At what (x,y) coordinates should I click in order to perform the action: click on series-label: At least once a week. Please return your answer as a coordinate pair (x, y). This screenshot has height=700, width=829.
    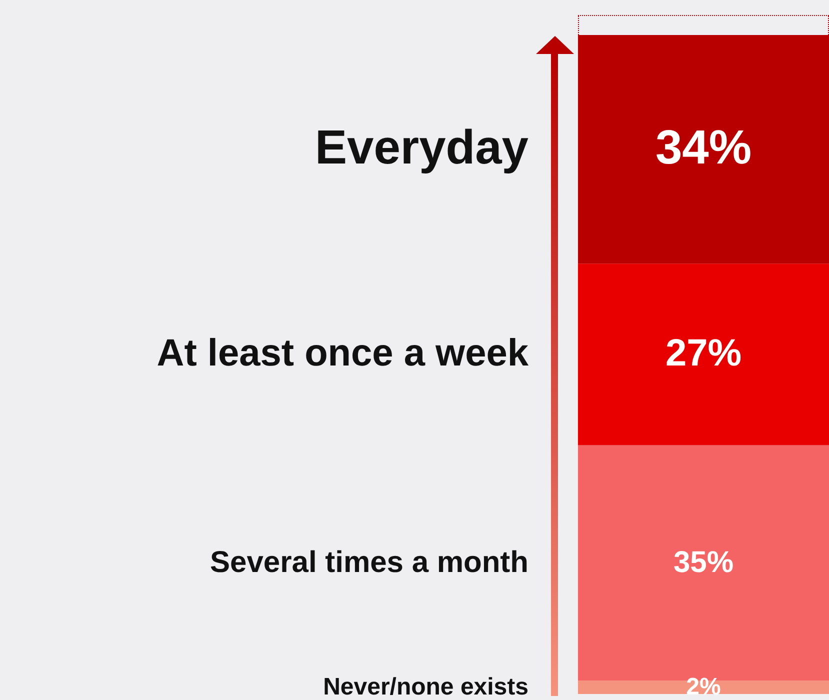
    Looking at the image, I should click on (343, 353).